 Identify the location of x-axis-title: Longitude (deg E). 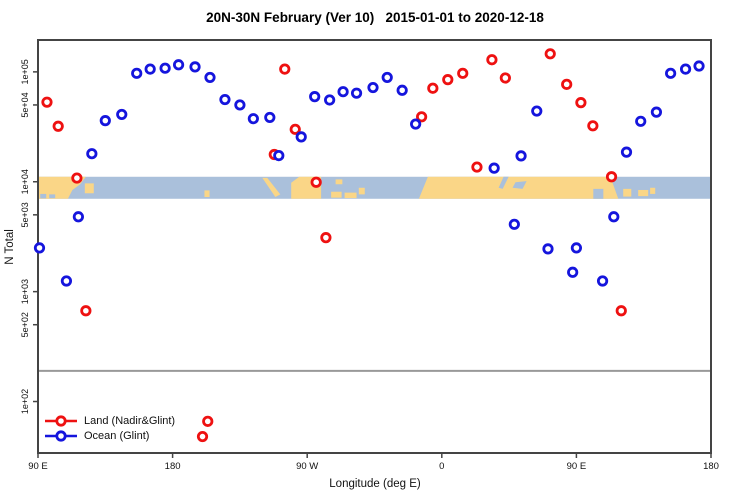
(375, 484).